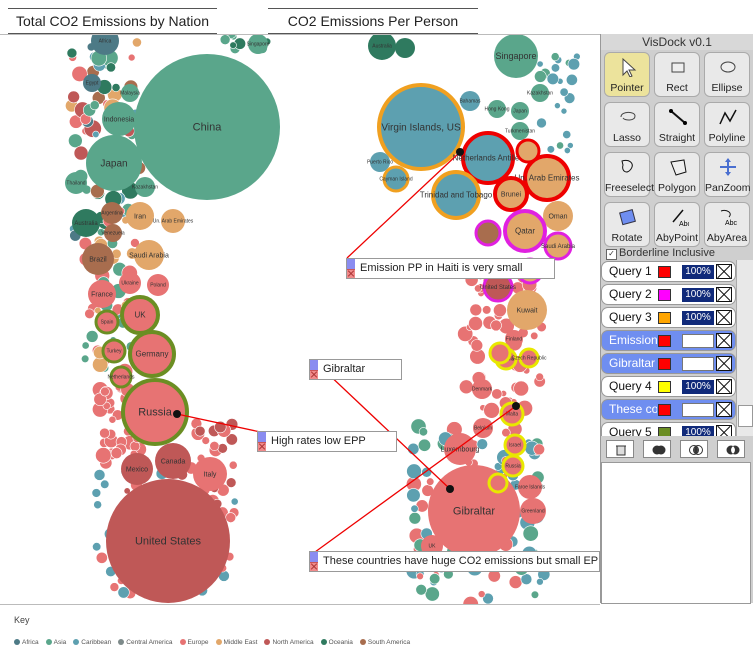 The width and height of the screenshot is (755, 649). What do you see at coordinates (677, 124) in the screenshot?
I see `tool-straight: Straight` at bounding box center [677, 124].